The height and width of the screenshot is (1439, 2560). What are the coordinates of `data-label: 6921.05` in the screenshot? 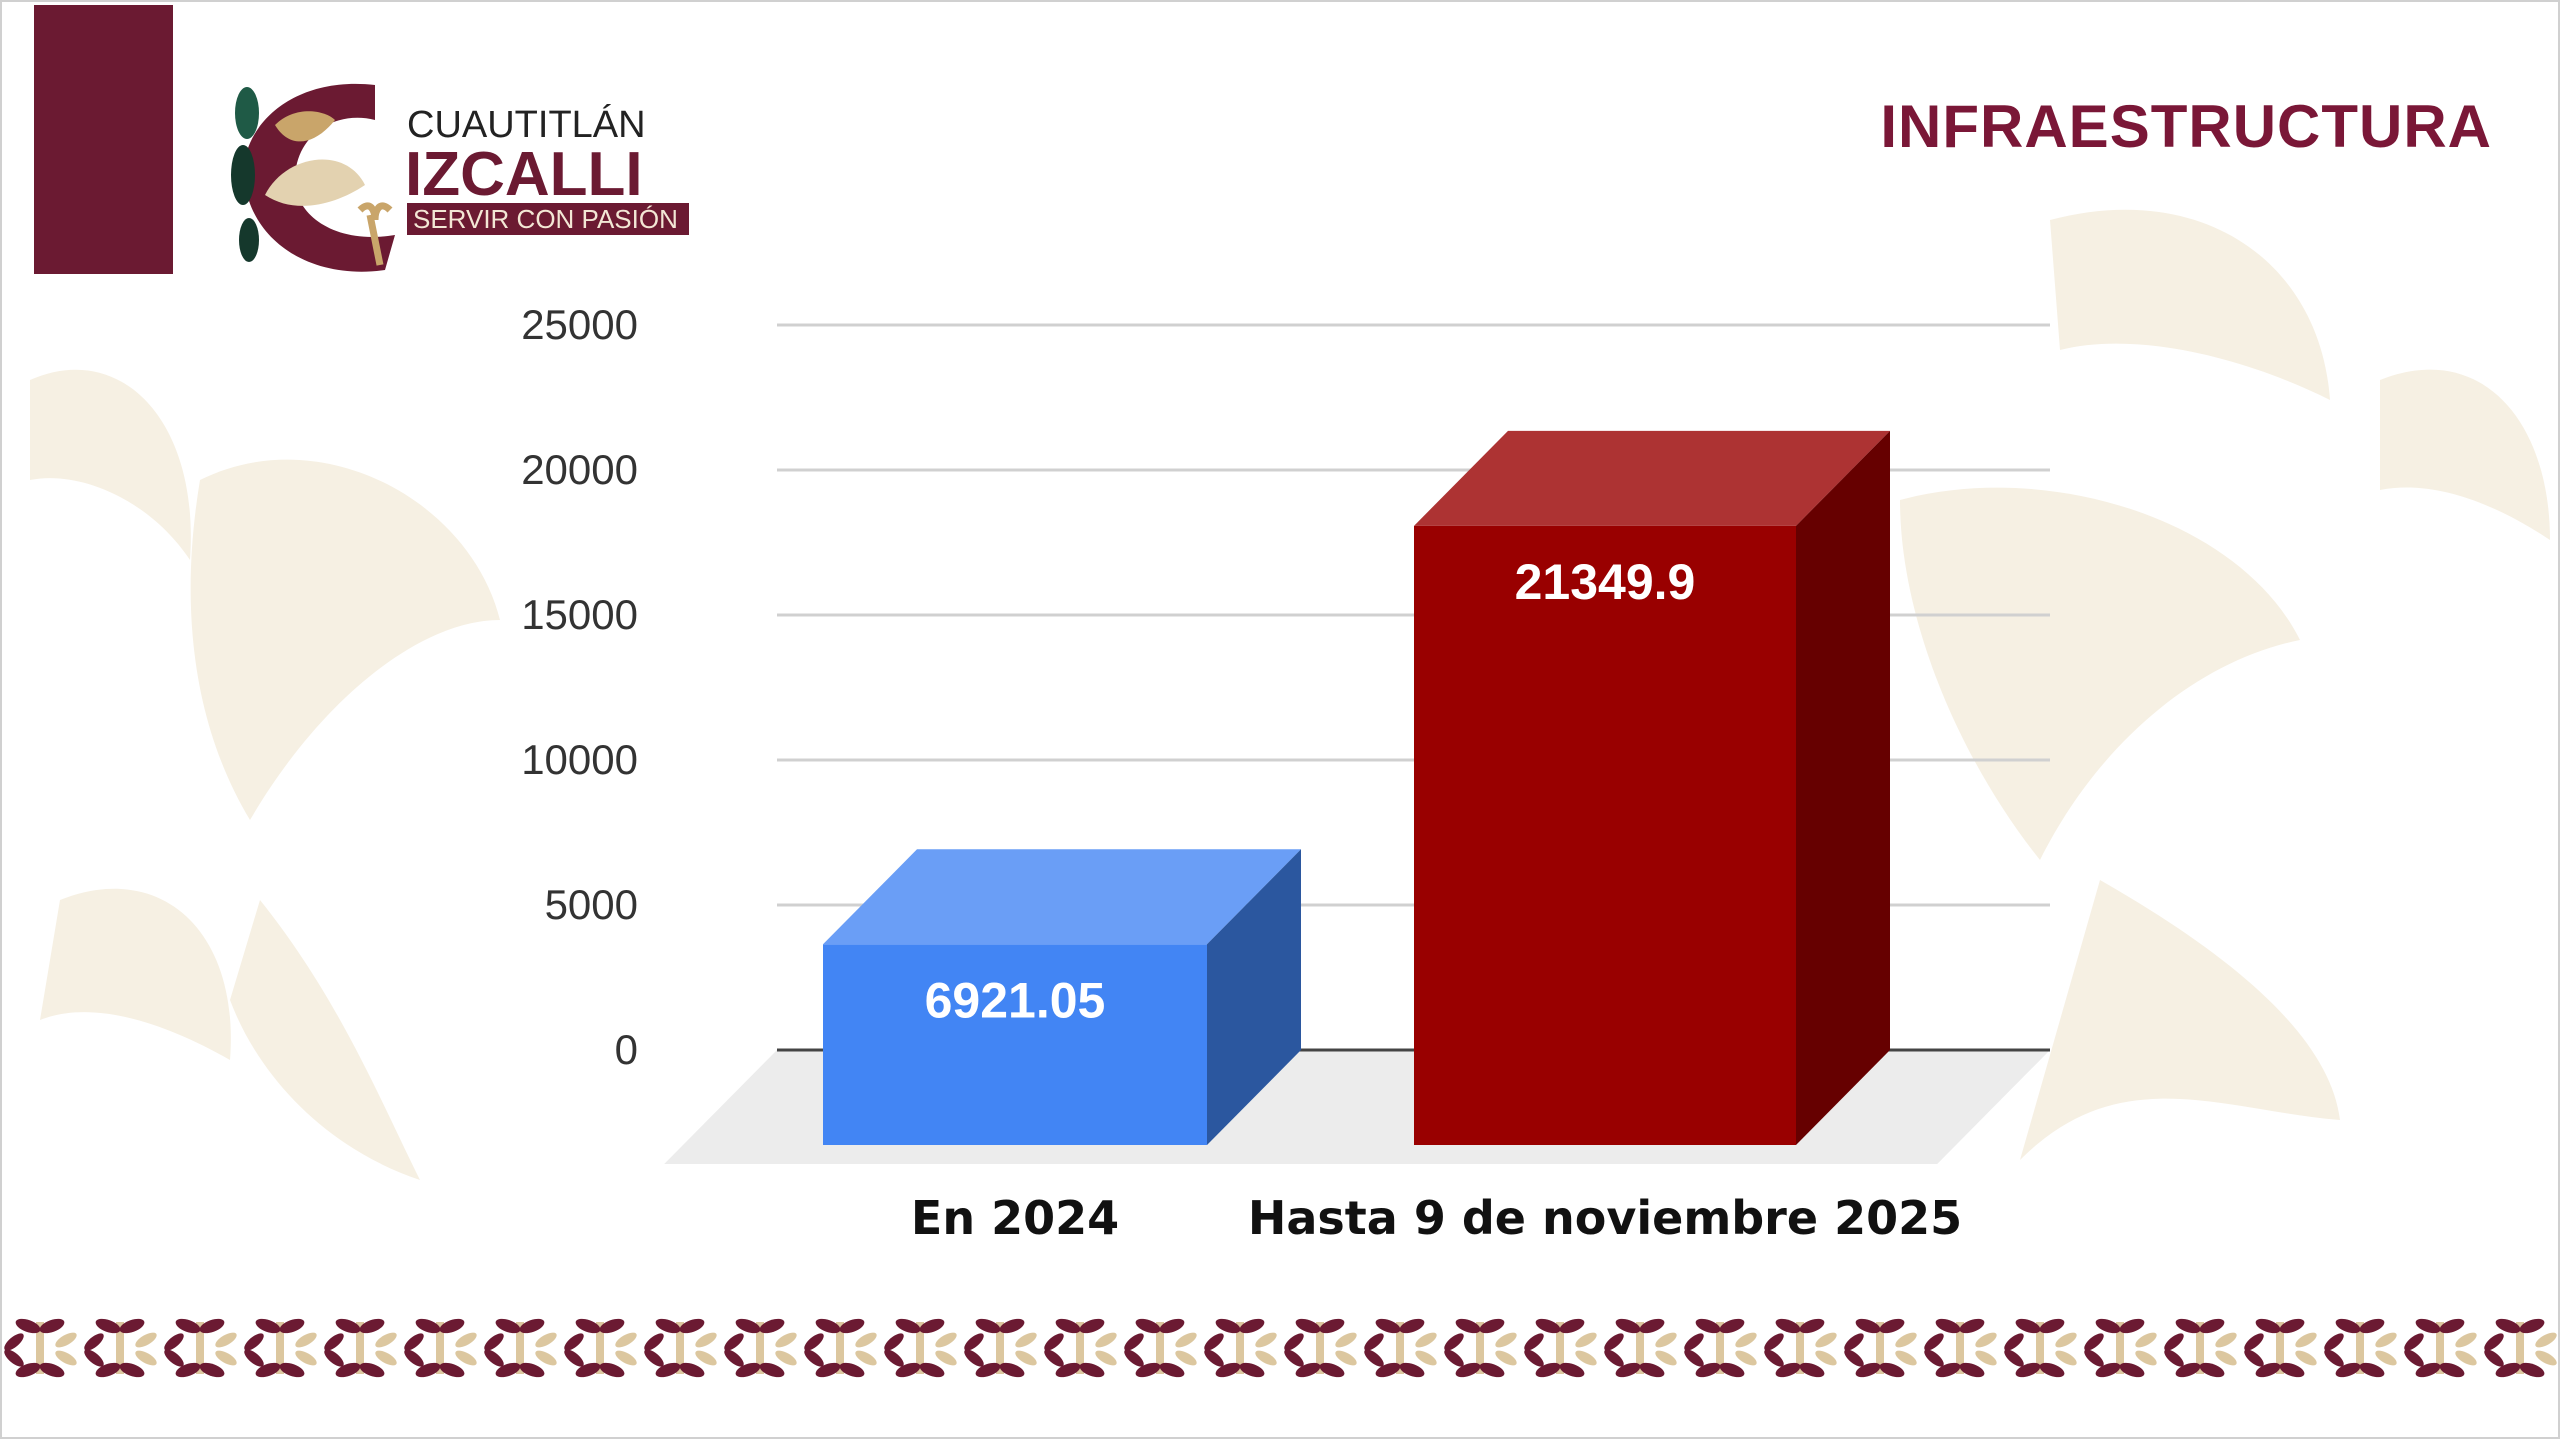 It's located at (1015, 1000).